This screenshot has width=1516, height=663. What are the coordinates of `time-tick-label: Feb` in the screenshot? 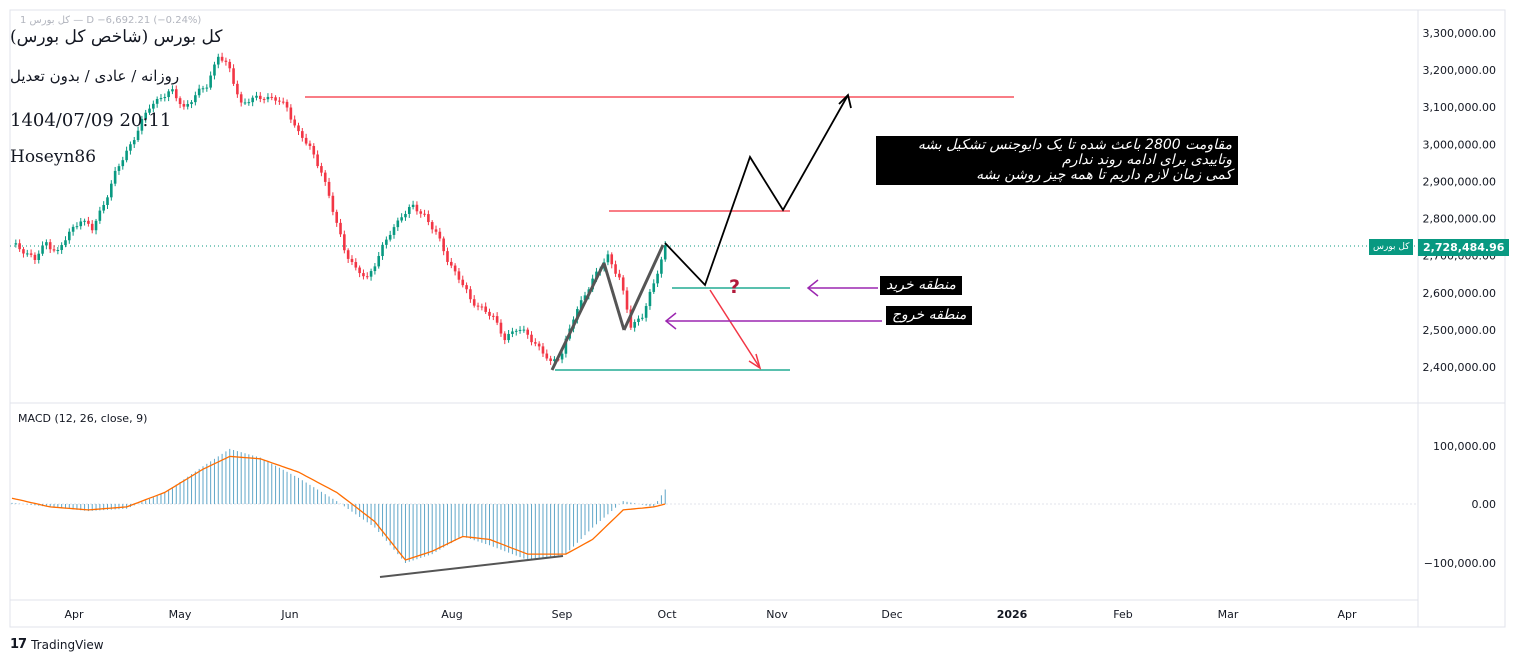 It's located at (1122, 614).